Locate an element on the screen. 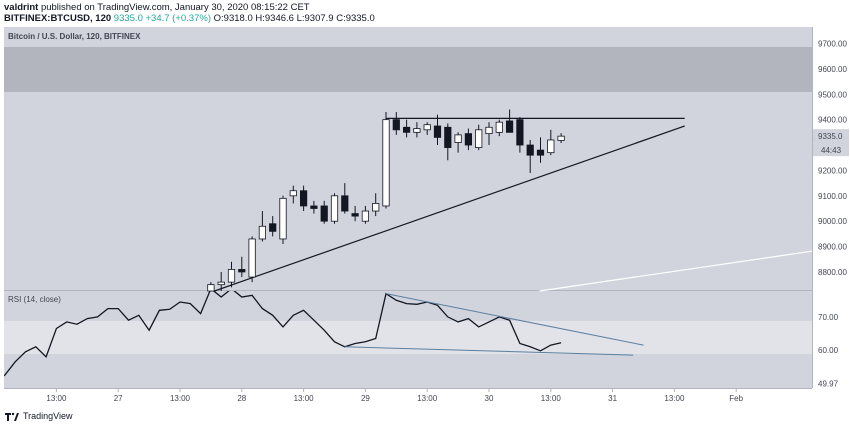 The image size is (850, 428). time-tick-label: 31 is located at coordinates (612, 398).